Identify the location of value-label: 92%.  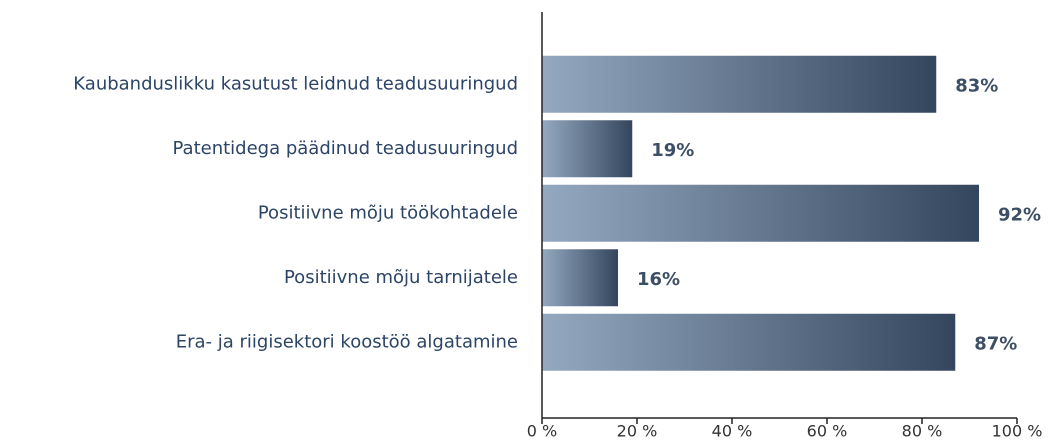
(1019, 214).